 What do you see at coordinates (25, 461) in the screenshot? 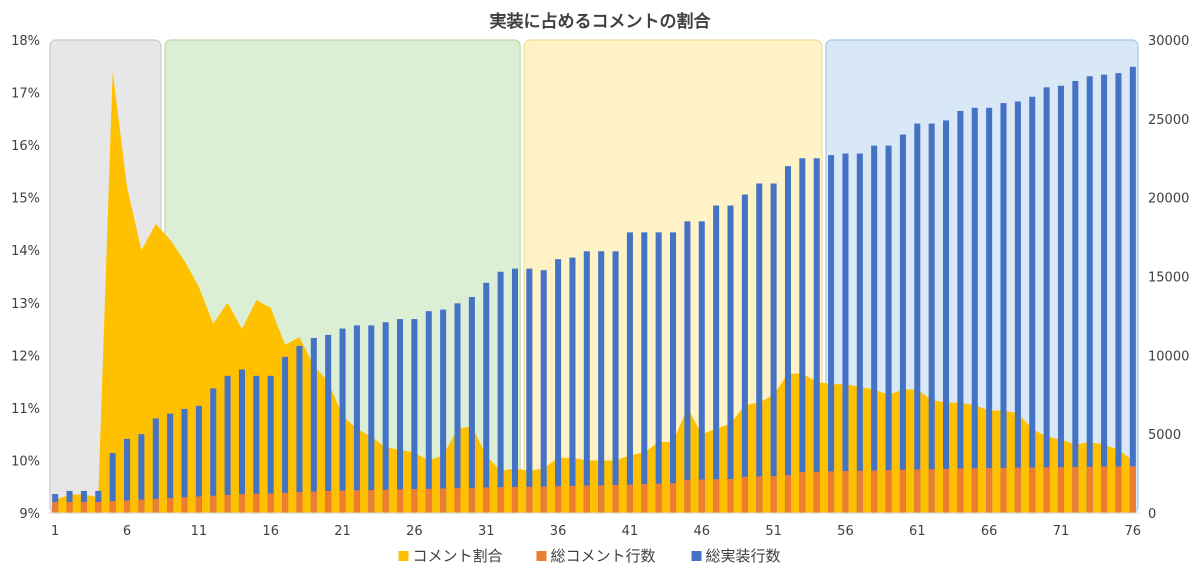
I see `y-left-tick-label: 10%` at bounding box center [25, 461].